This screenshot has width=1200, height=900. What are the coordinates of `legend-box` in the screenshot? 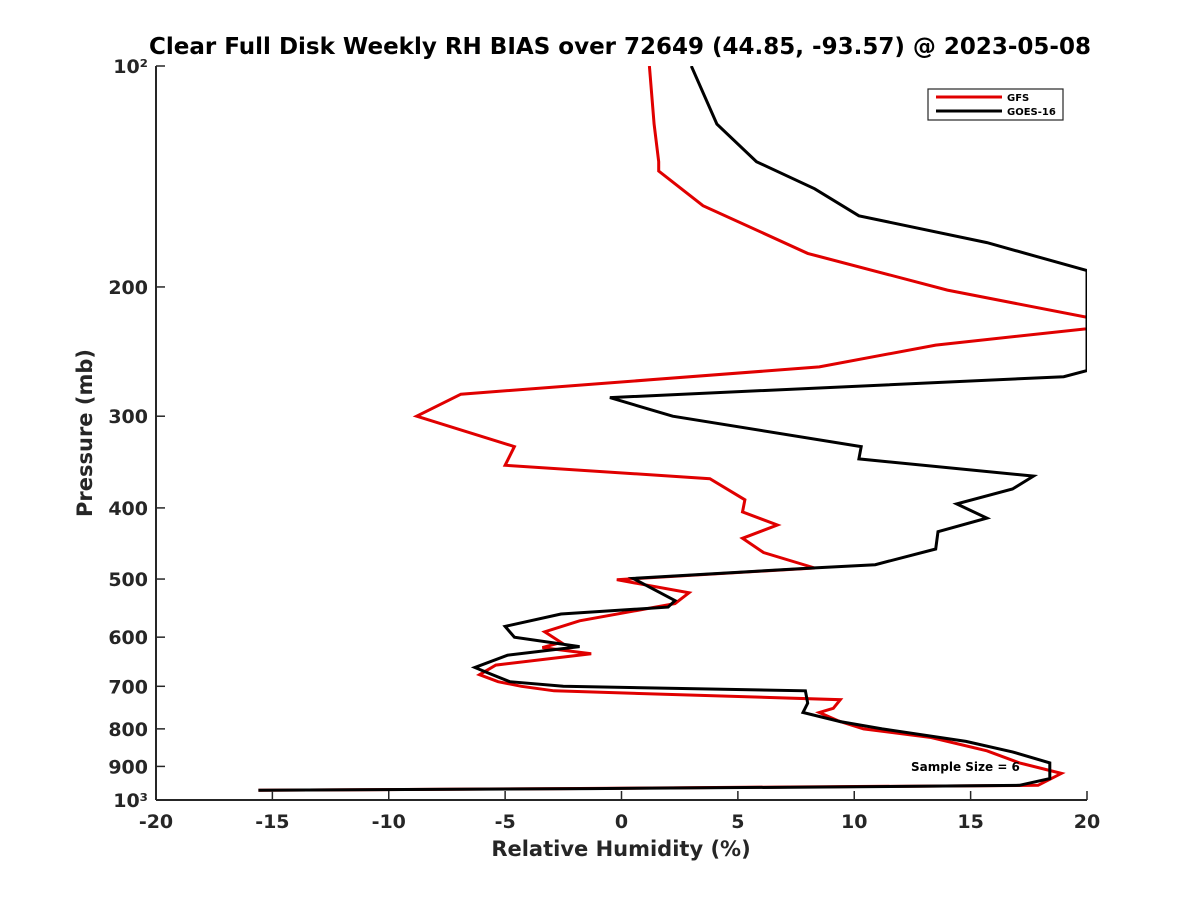 It's located at (995, 104).